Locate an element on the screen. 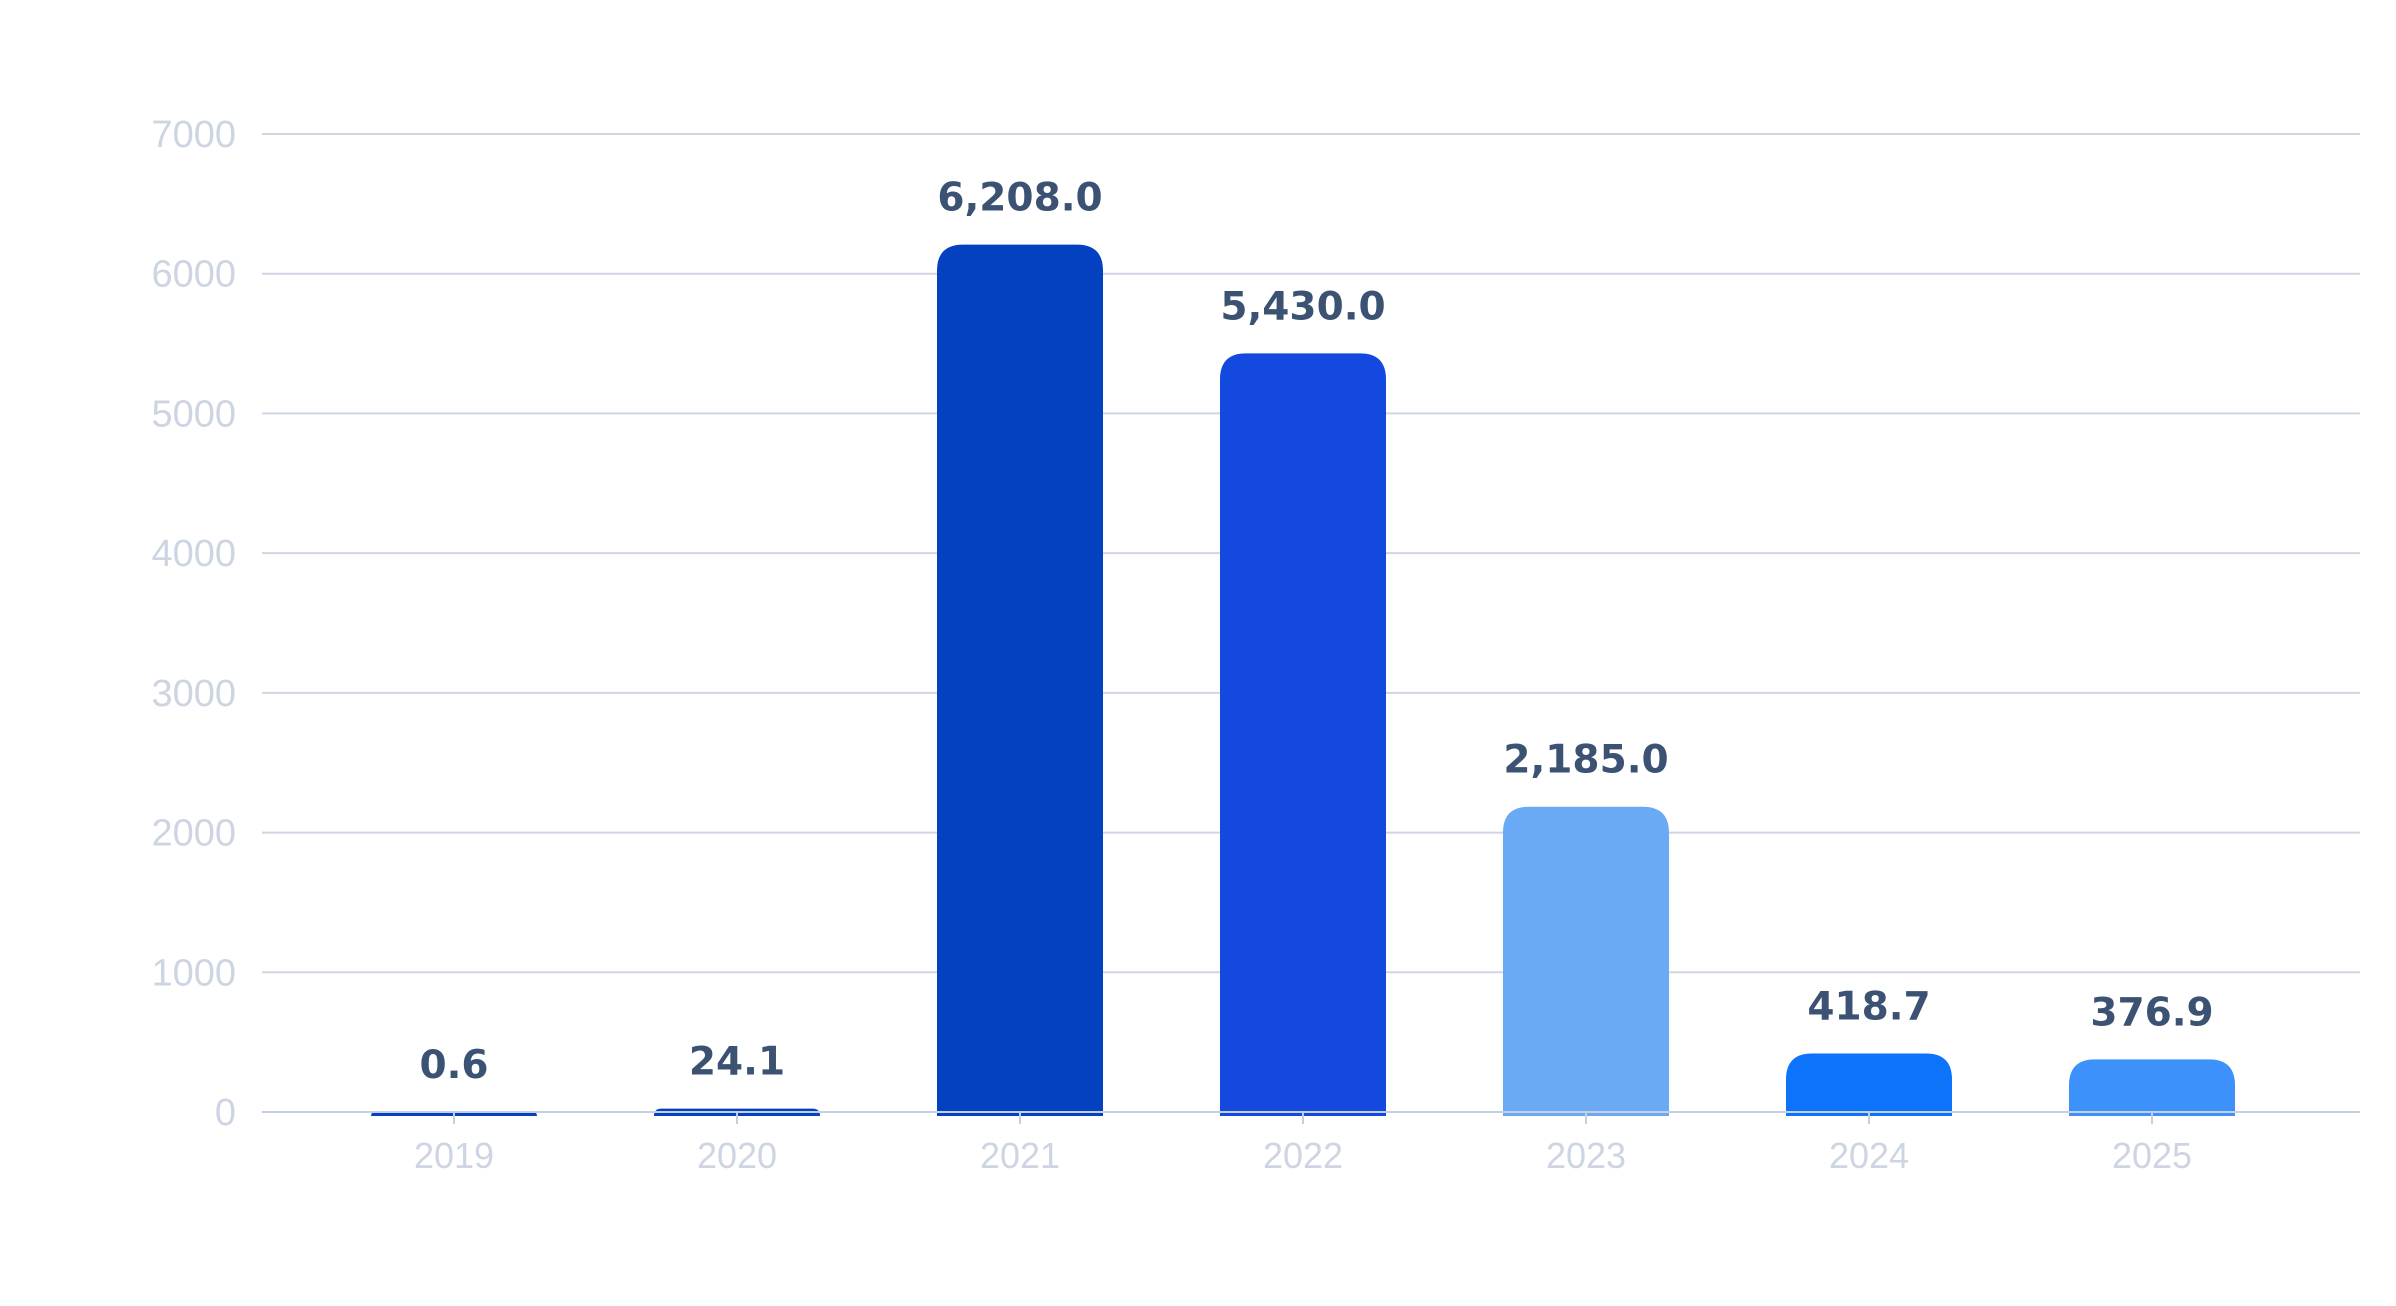 This screenshot has height=1306, width=2396. x-tick-label: 2019 is located at coordinates (454, 1155).